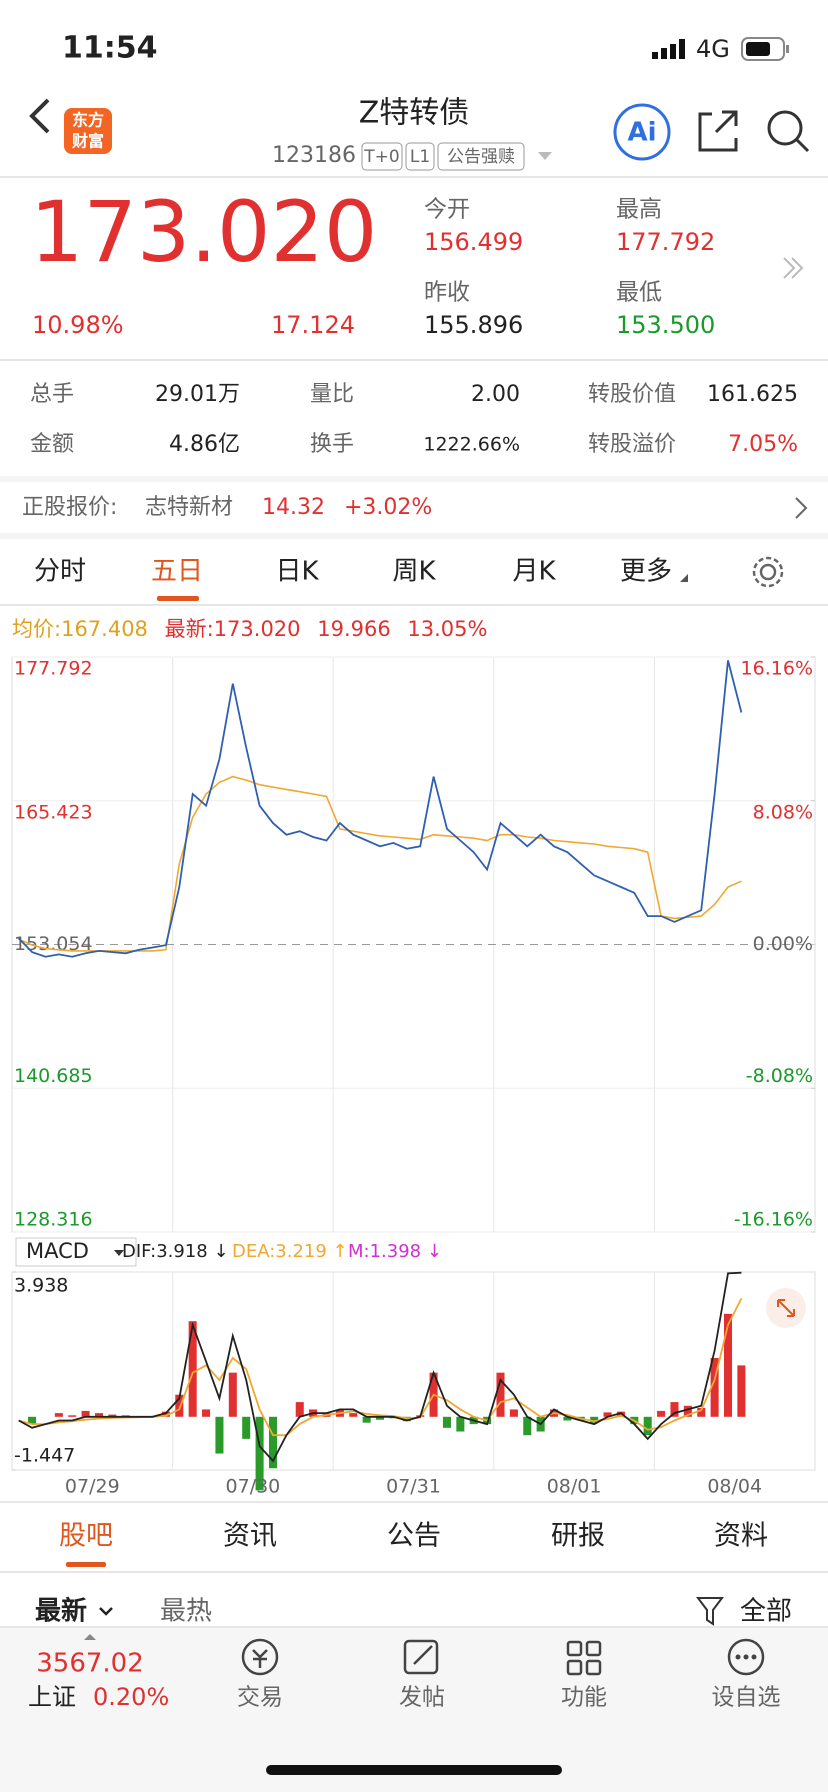 The height and width of the screenshot is (1792, 828). What do you see at coordinates (773, 1220) in the screenshot?
I see `y2-tick-label: -16.16%` at bounding box center [773, 1220].